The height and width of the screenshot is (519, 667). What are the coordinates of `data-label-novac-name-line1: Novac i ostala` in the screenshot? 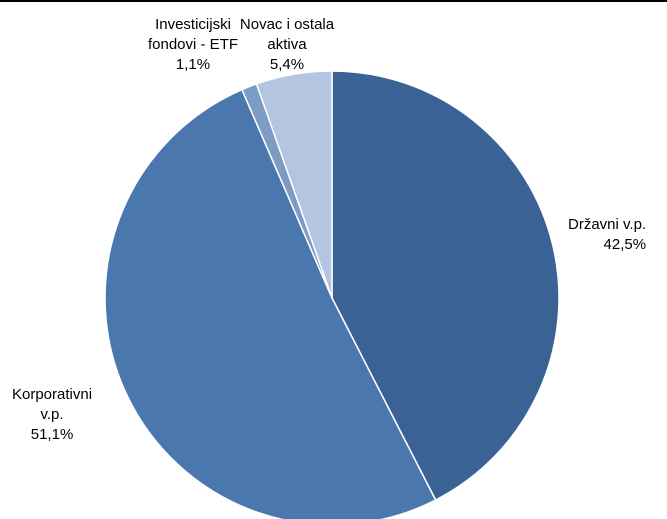 It's located at (287, 24).